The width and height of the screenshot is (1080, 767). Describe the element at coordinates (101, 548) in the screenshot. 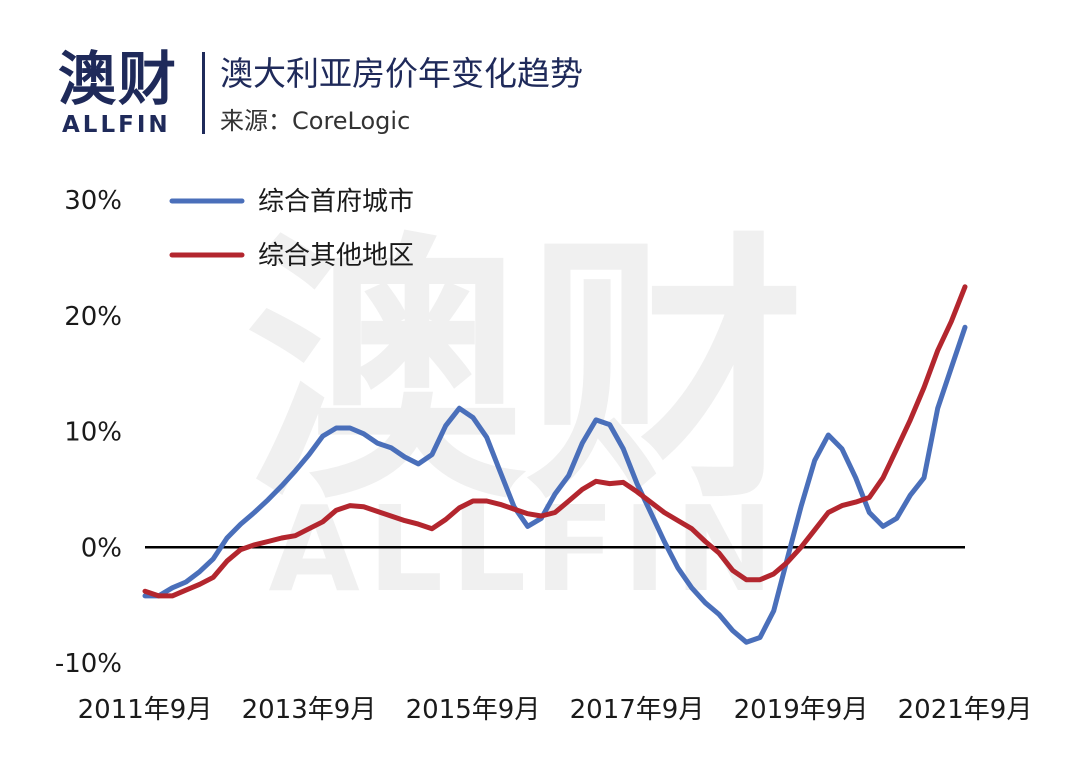

I see `y-tick-label: 0%` at that location.